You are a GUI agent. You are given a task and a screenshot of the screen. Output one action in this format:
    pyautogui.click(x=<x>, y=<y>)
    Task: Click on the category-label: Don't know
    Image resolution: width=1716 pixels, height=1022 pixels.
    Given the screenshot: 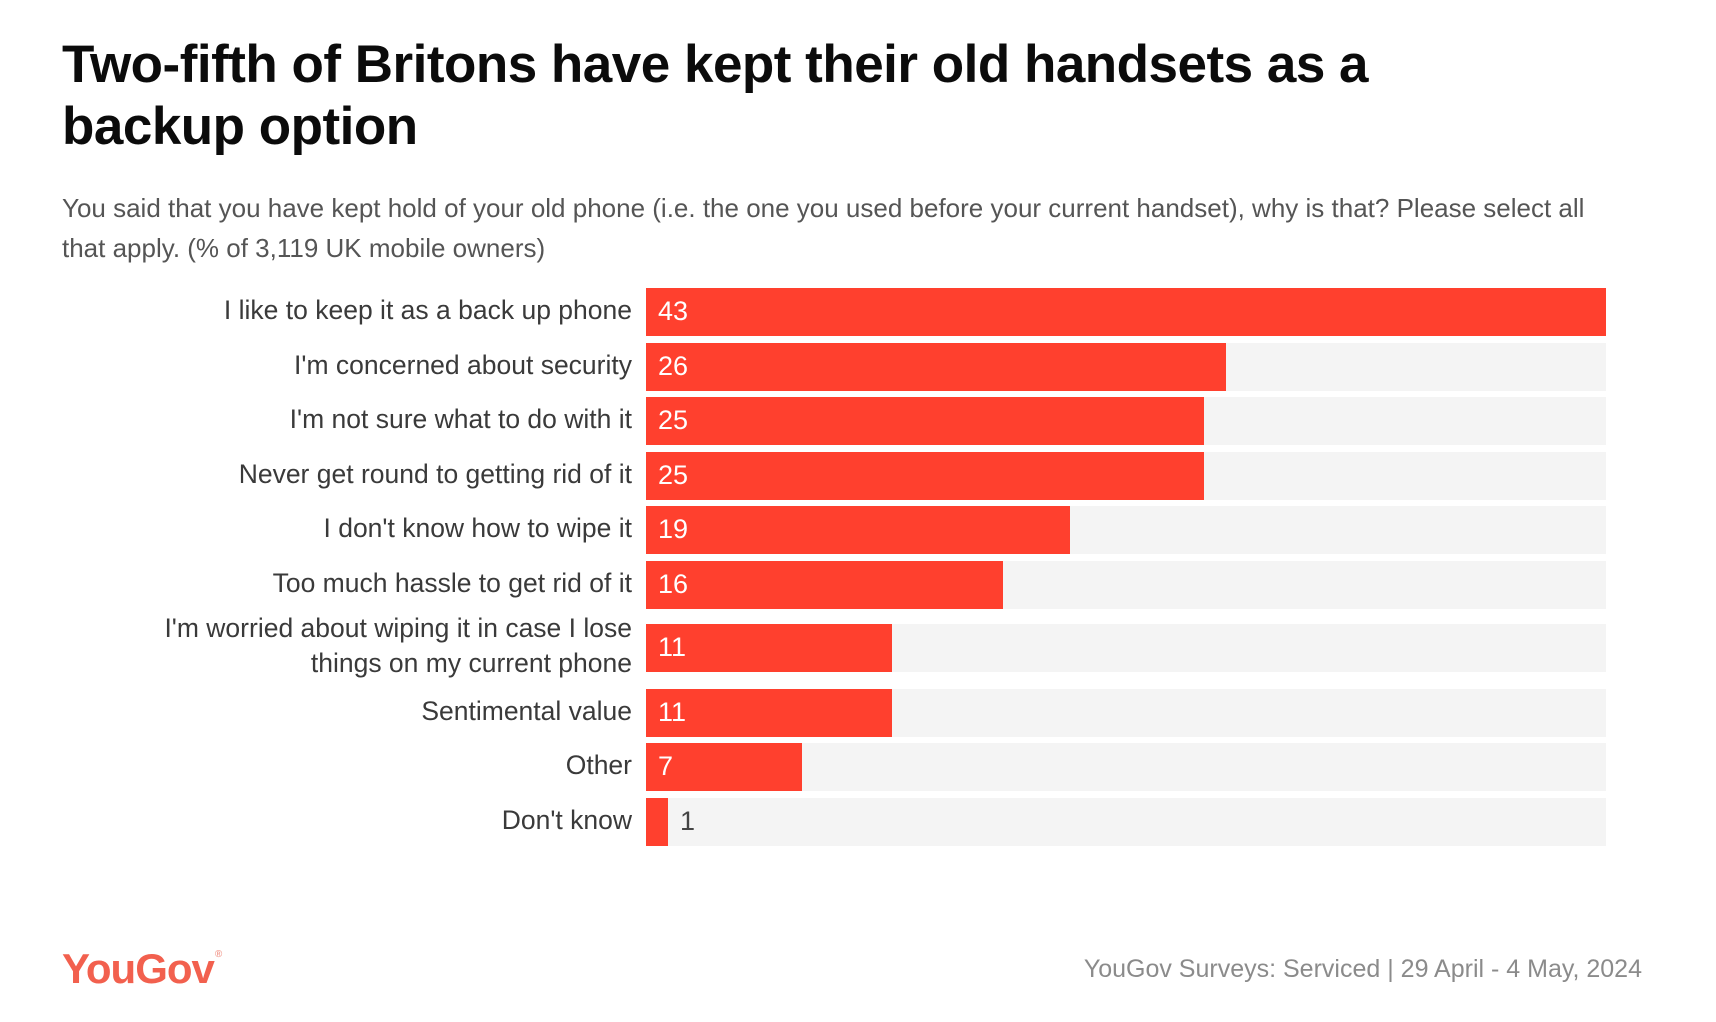 What is the action you would take?
    pyautogui.click(x=567, y=820)
    